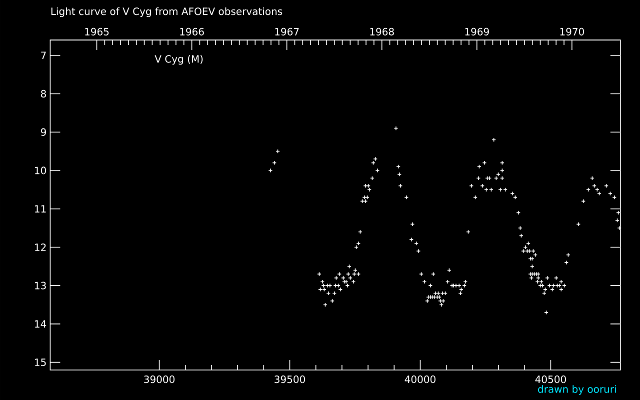 The width and height of the screenshot is (640, 400). Describe the element at coordinates (40, 208) in the screenshot. I see `y-tick-label: 11` at that location.